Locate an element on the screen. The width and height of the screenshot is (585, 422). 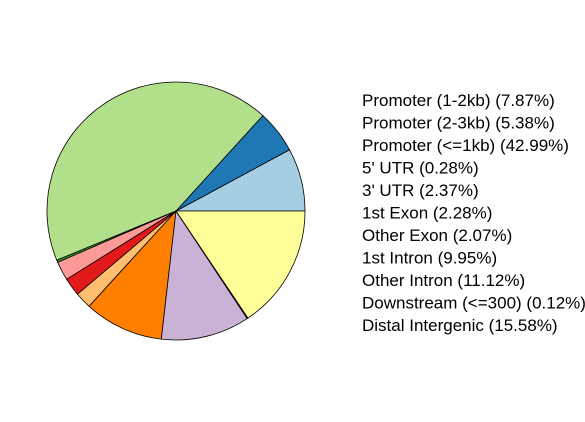
legend-item-2: Promoter (<=1kb) (42.99%) is located at coordinates (465, 145).